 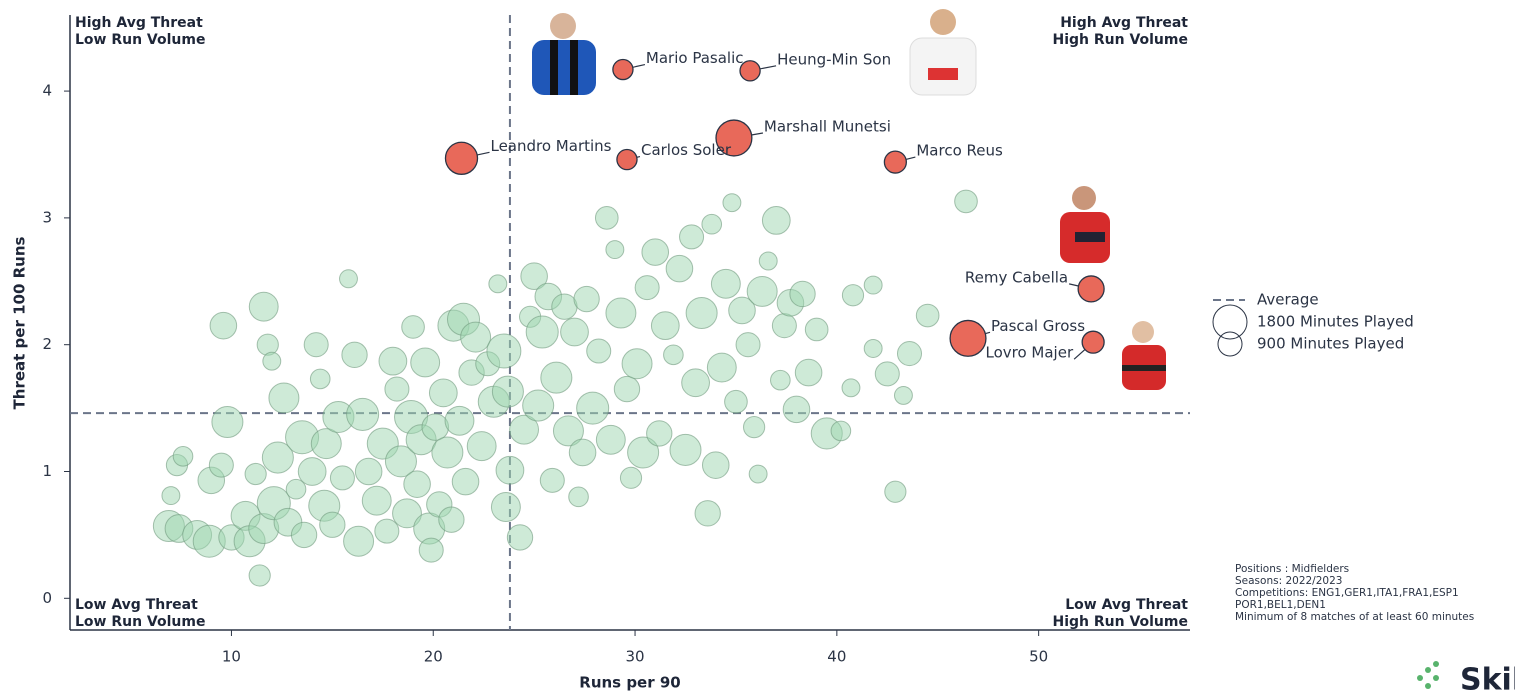 I want to click on x-tick-label: 30, so click(x=634, y=657).